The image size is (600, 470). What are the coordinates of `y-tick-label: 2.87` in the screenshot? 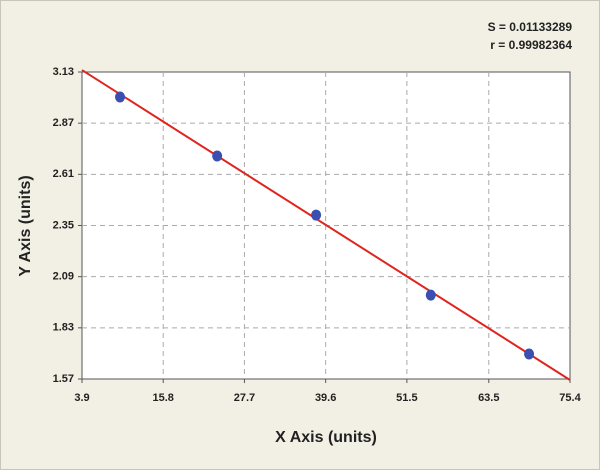 It's located at (63, 123).